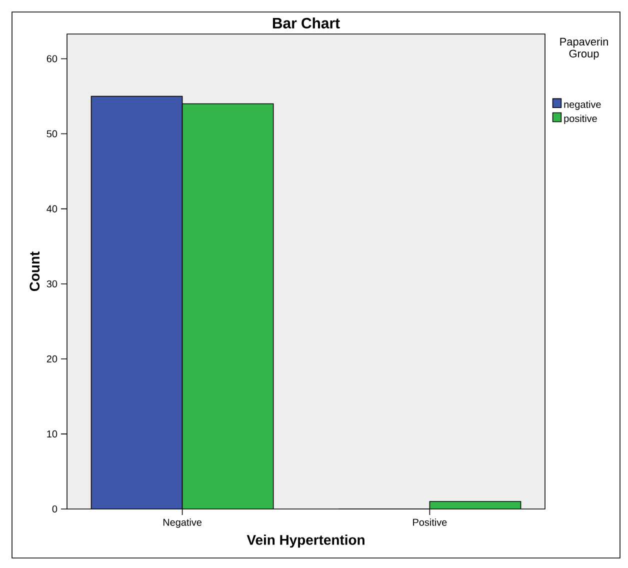  Describe the element at coordinates (305, 541) in the screenshot. I see `x-axis-title: Vein Hypertention` at that location.